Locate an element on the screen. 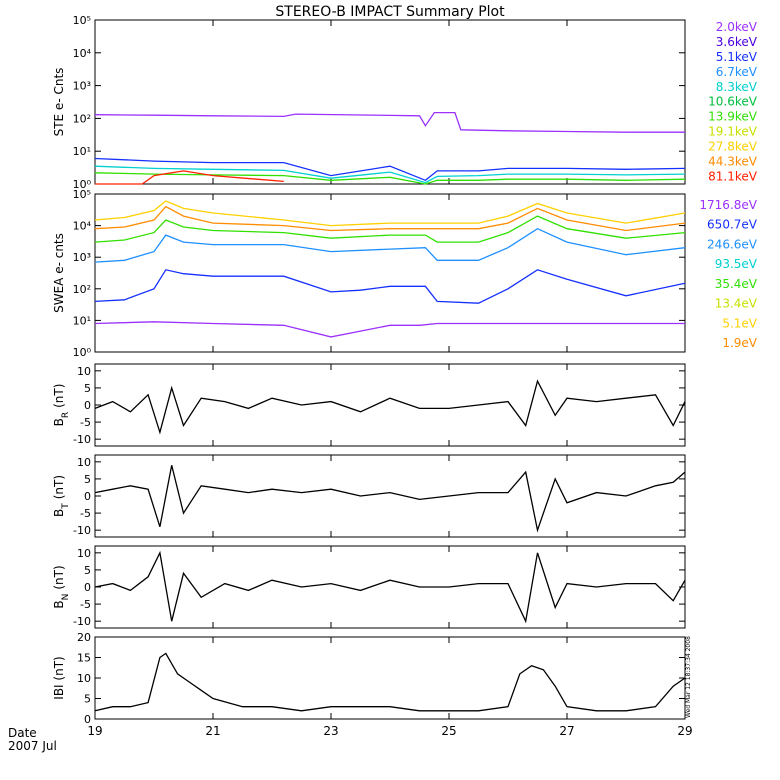  legend-entry: 8.3keV is located at coordinates (737, 87).